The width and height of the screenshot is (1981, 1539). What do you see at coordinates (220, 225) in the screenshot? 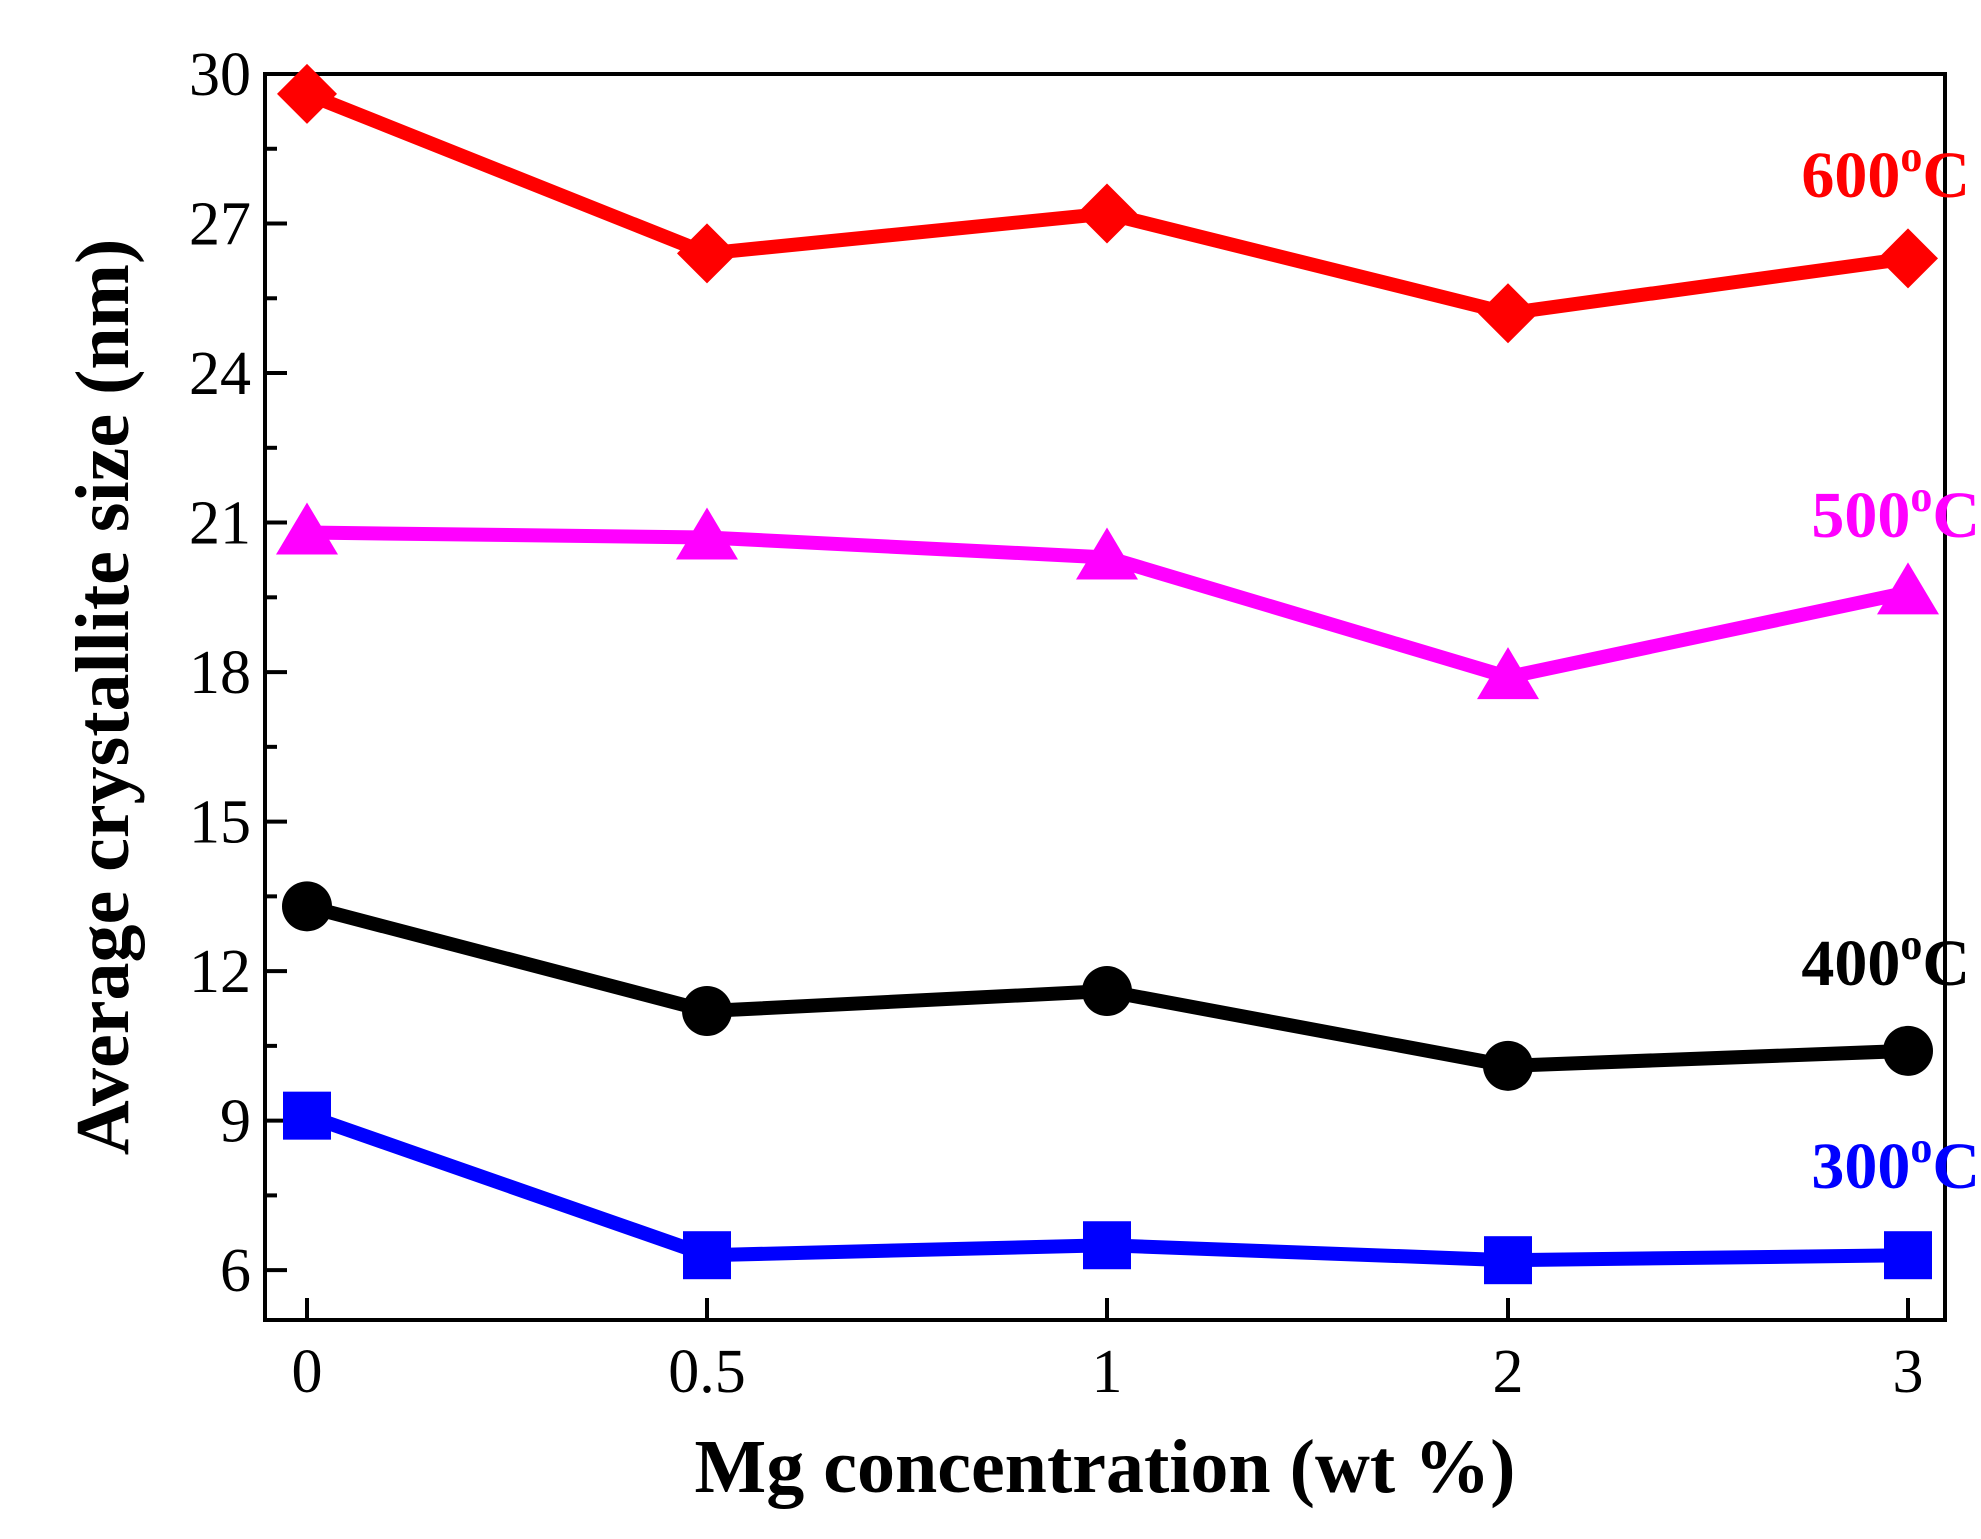
I see `y-tick-label: 27` at bounding box center [220, 225].